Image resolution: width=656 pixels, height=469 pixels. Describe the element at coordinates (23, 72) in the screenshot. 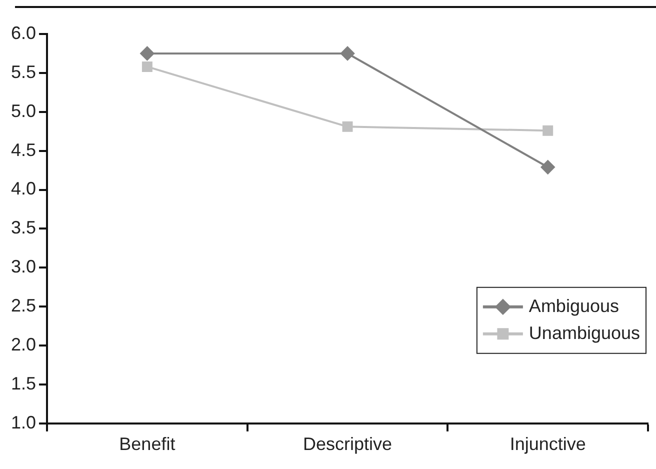

I see `y-tick-label: 5.5` at that location.